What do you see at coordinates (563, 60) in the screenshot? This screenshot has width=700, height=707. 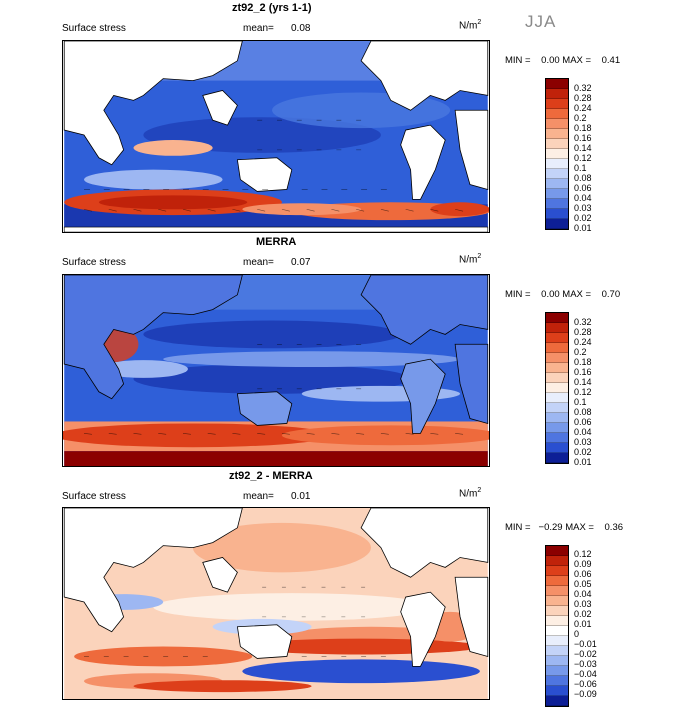 I see `min-max-label: MIN = 0.00 MAX = 0.41` at bounding box center [563, 60].